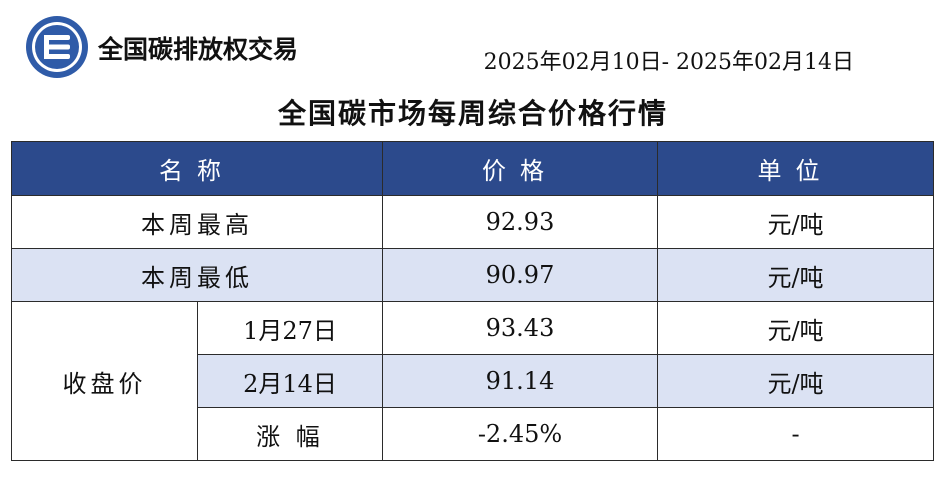  Describe the element at coordinates (290, 381) in the screenshot. I see `closing-sub-label: 2月14日` at that location.